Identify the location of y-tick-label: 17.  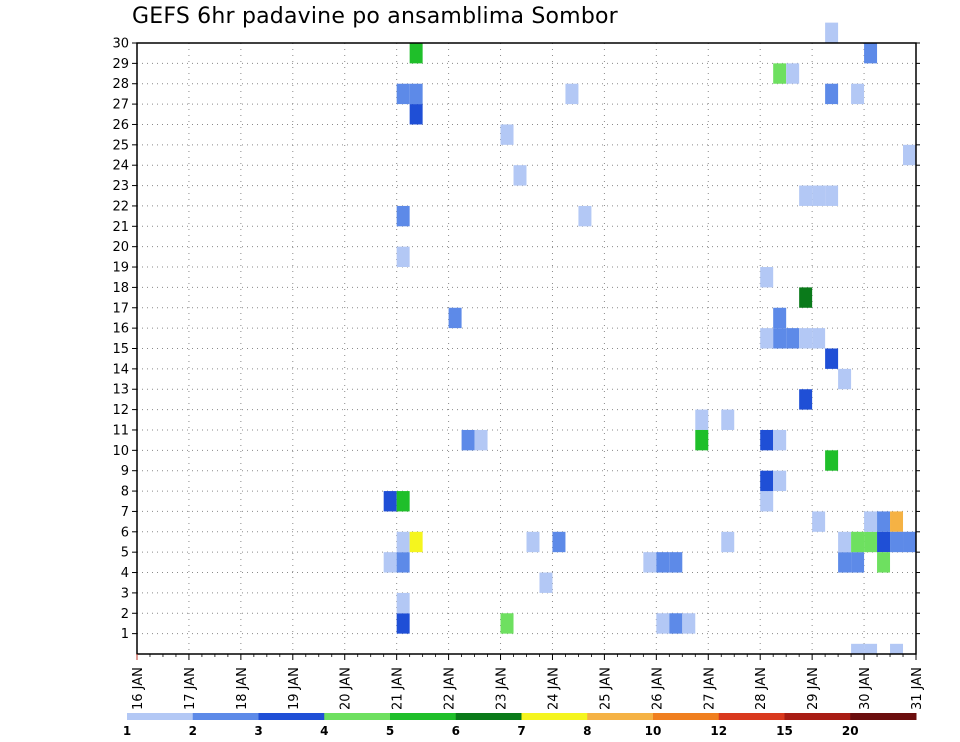
(120, 308).